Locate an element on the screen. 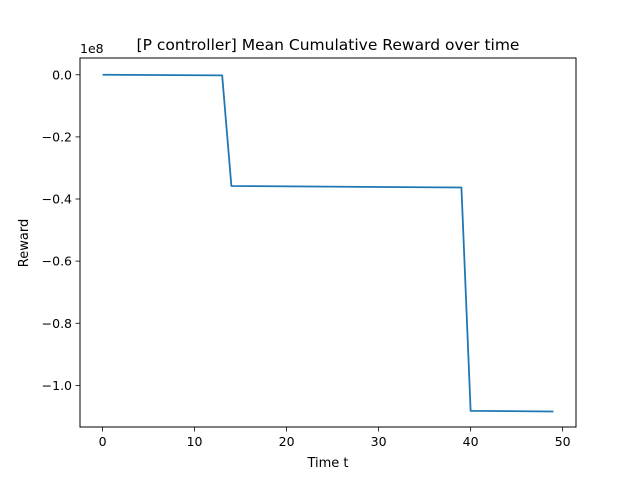 The width and height of the screenshot is (640, 480). x-tick-label: 10 is located at coordinates (195, 441).